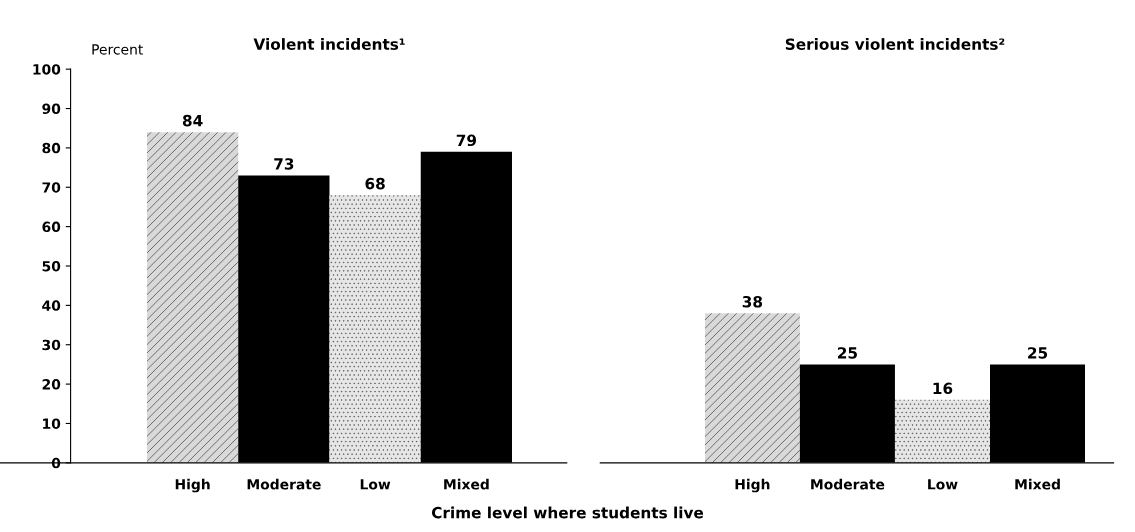 The image size is (1135, 532). I want to click on data-label: 68, so click(375, 183).